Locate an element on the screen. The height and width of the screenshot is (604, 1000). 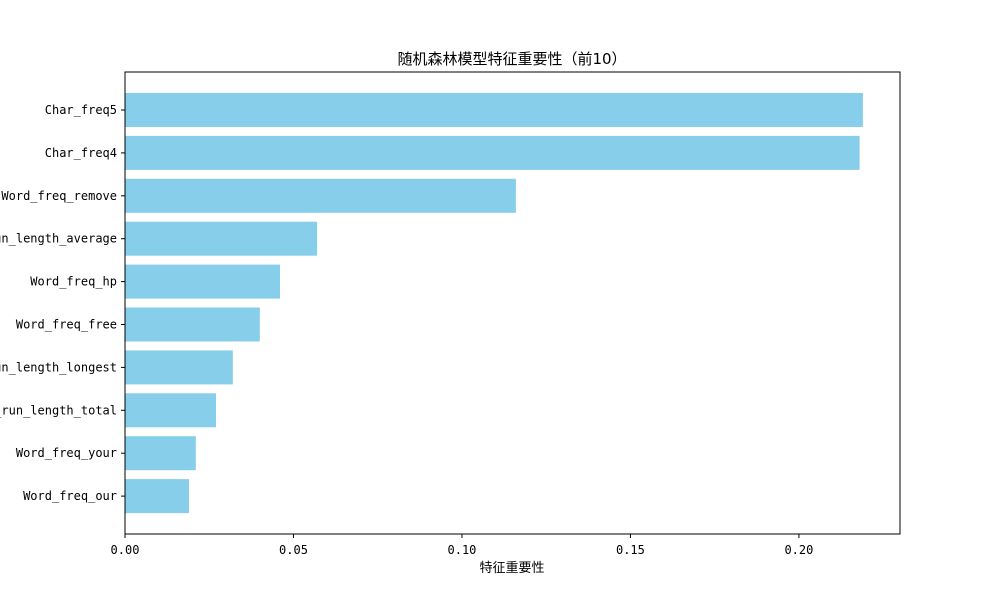
y-tick-label: Word_freq_hp is located at coordinates (73, 282).